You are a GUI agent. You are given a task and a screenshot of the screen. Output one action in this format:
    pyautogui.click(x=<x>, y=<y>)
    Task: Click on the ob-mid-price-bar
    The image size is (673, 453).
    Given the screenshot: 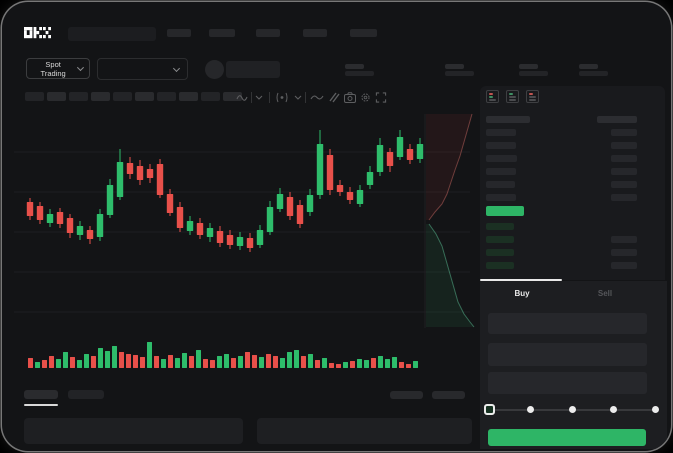 What is the action you would take?
    pyautogui.click(x=505, y=211)
    